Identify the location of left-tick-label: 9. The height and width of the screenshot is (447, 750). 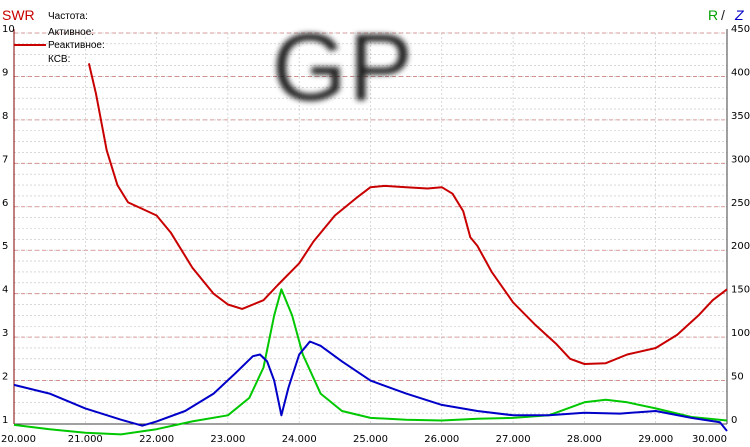
(5, 72).